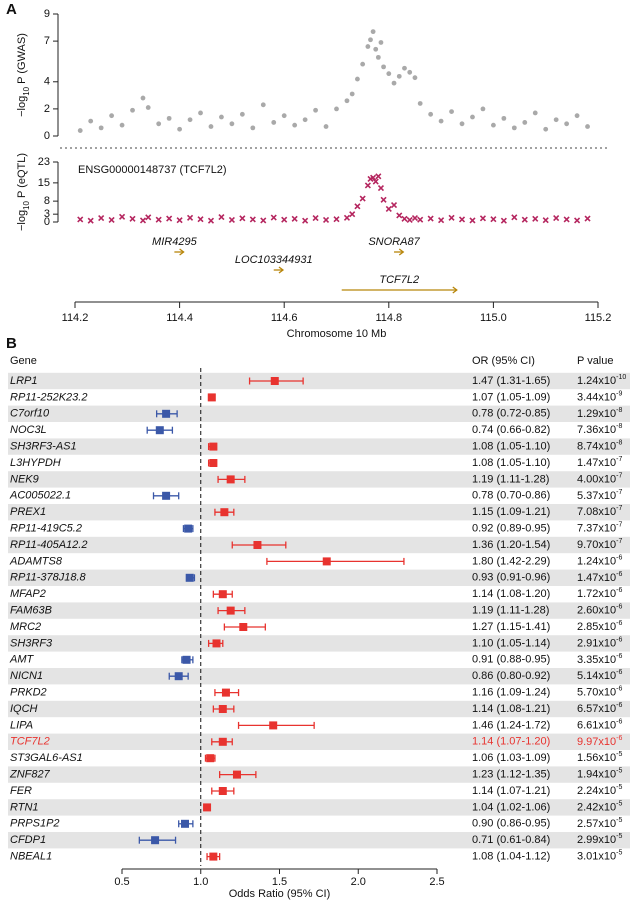 The height and width of the screenshot is (900, 638). What do you see at coordinates (599, 511) in the screenshot?
I see `p-value: 7.08x10⁻⁷` at bounding box center [599, 511].